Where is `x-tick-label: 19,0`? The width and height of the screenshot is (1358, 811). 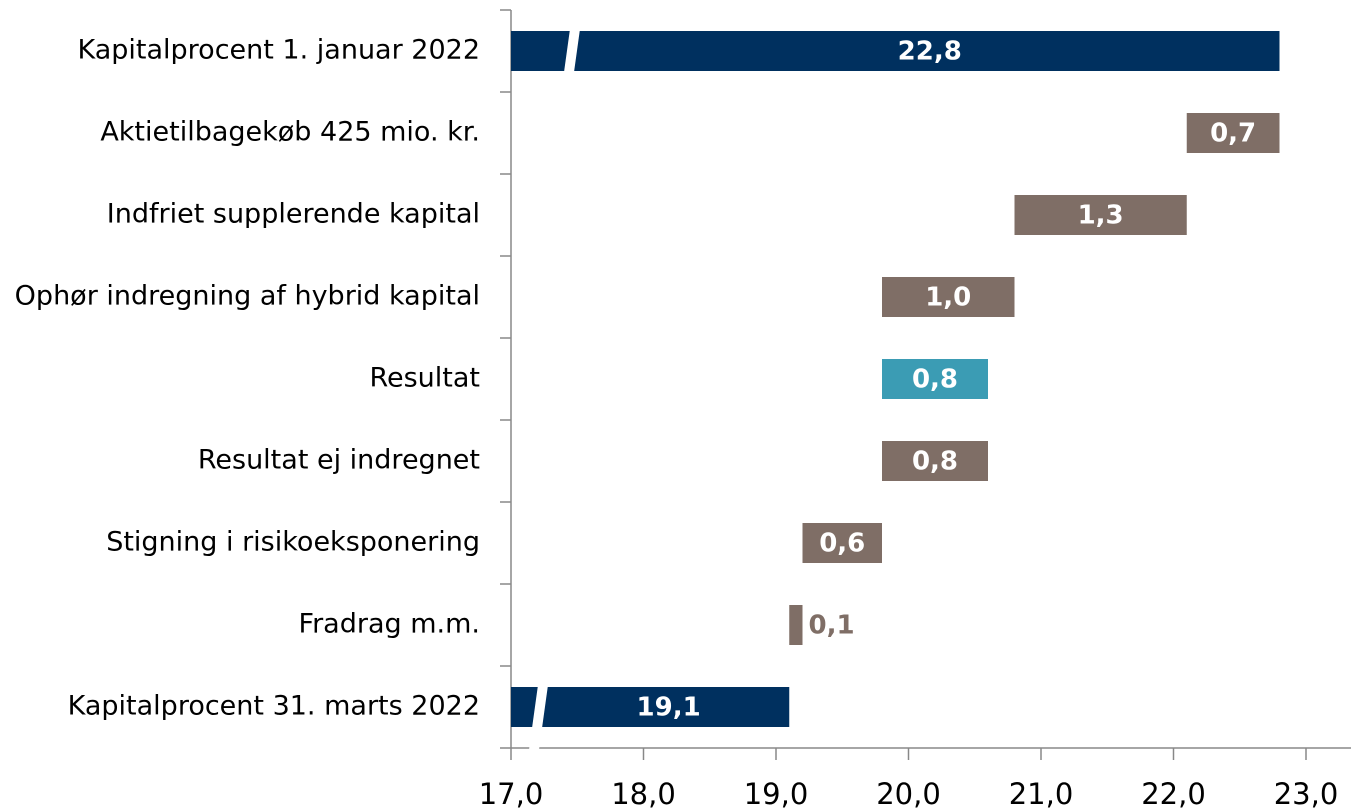 x-tick-label: 19,0 is located at coordinates (776, 794).